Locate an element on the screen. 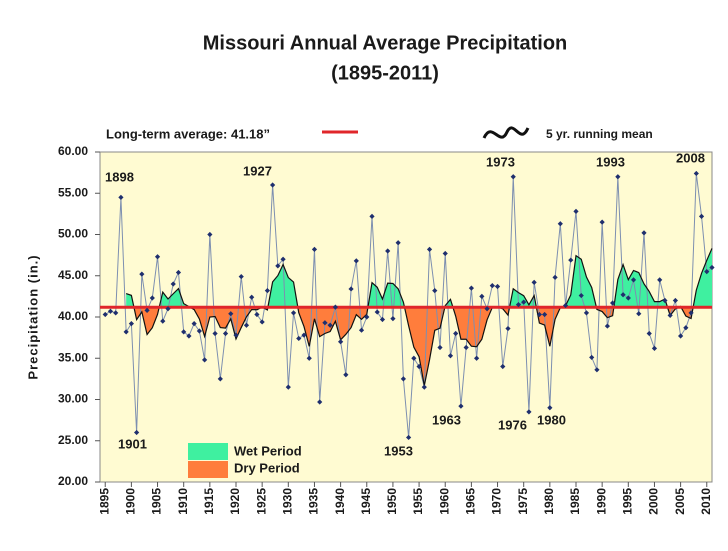  x-tick-label: 1955 is located at coordinates (418, 501).